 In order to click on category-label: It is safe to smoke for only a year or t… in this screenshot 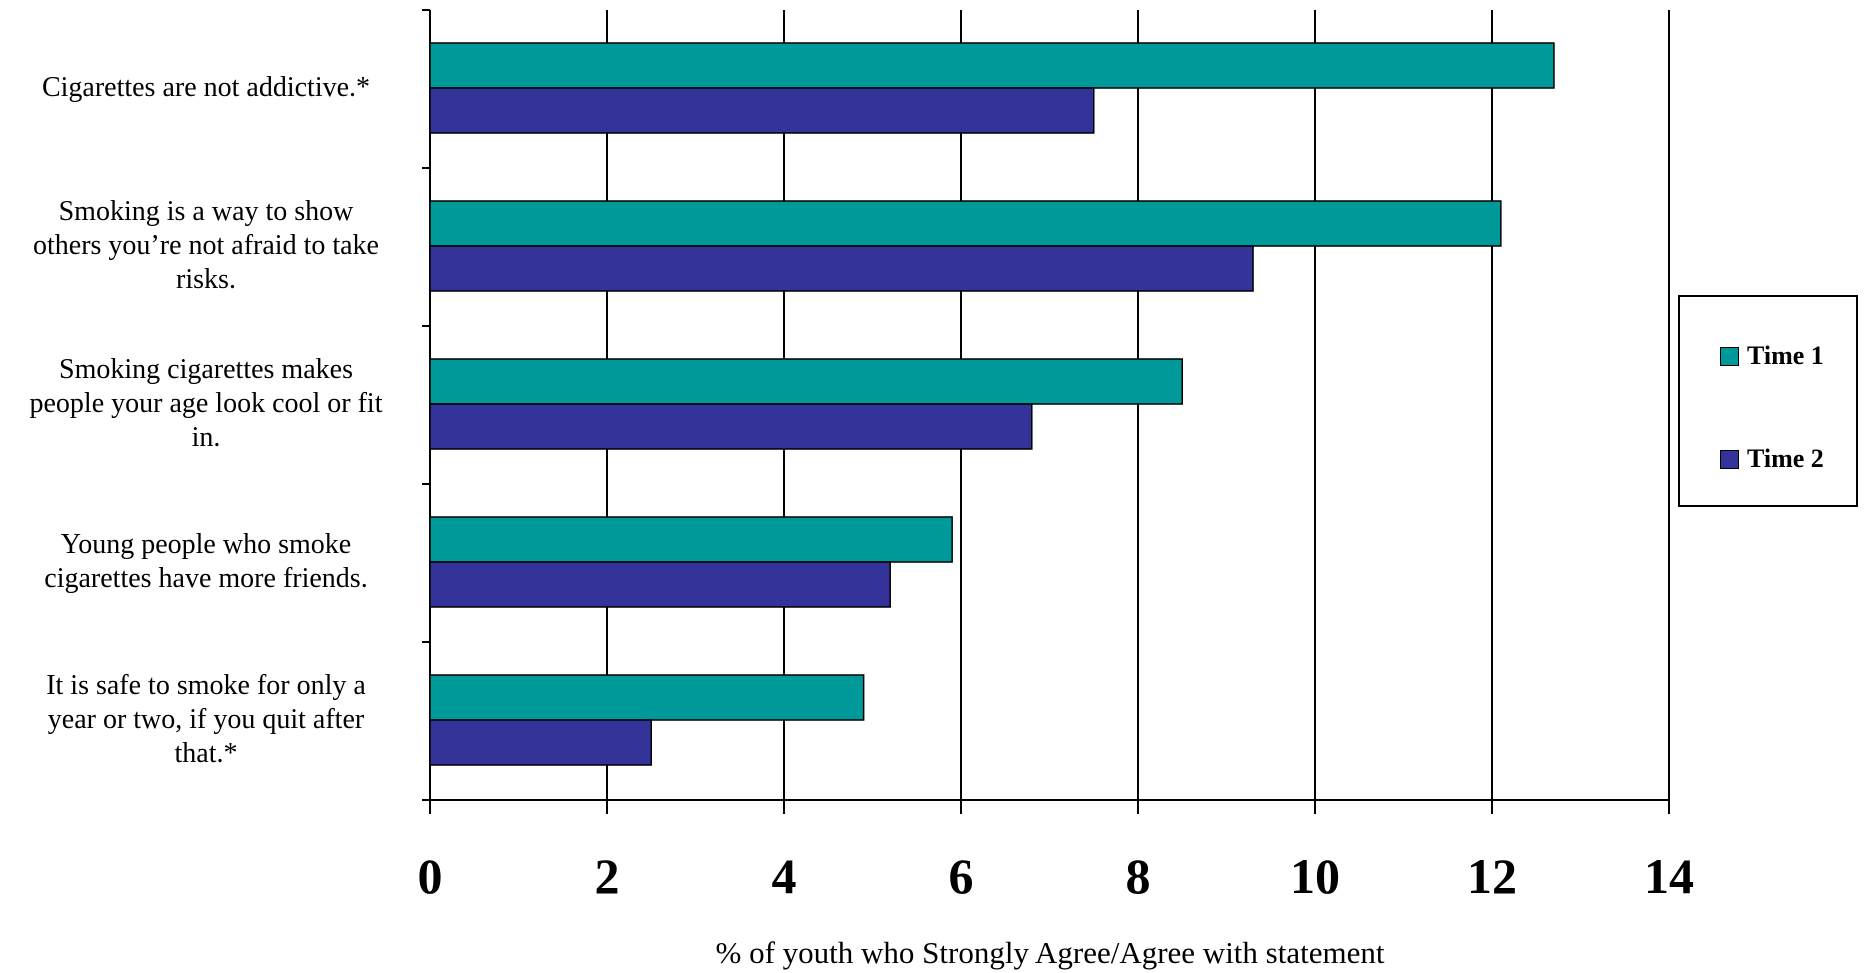, I will do `click(206, 719)`.